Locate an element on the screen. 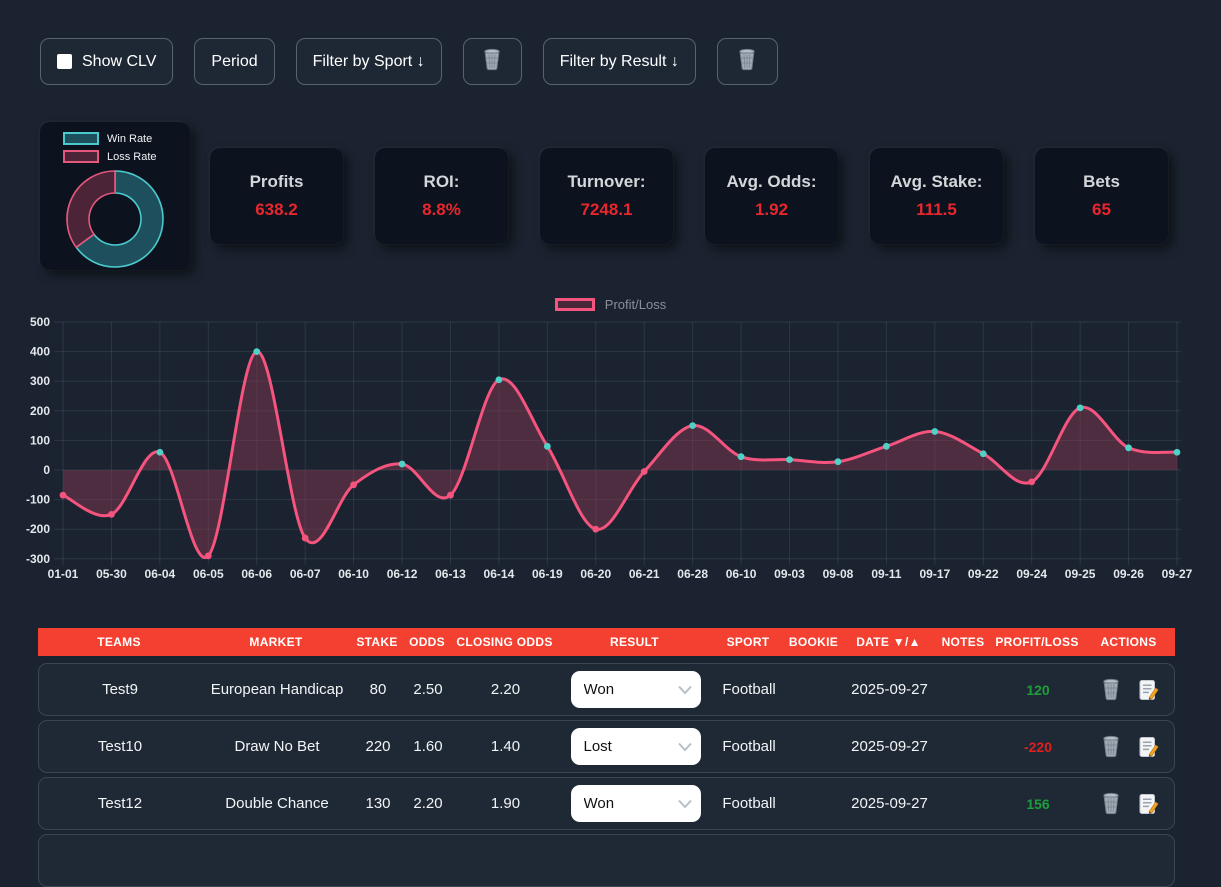 This screenshot has width=1221, height=887. clear-sport-filter-button is located at coordinates (492, 61).